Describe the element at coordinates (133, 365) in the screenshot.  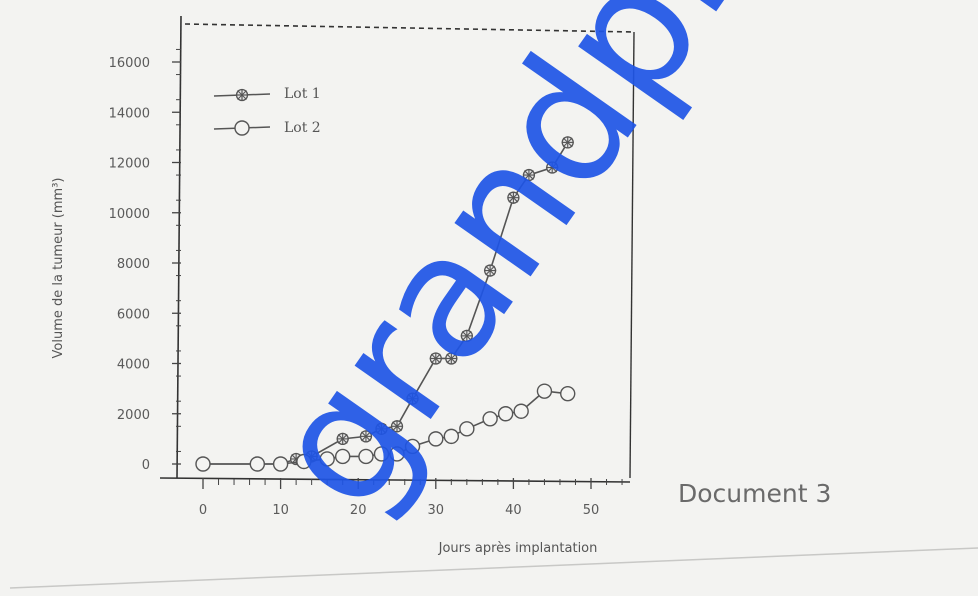
I see `y-tick-label: 4000` at that location.